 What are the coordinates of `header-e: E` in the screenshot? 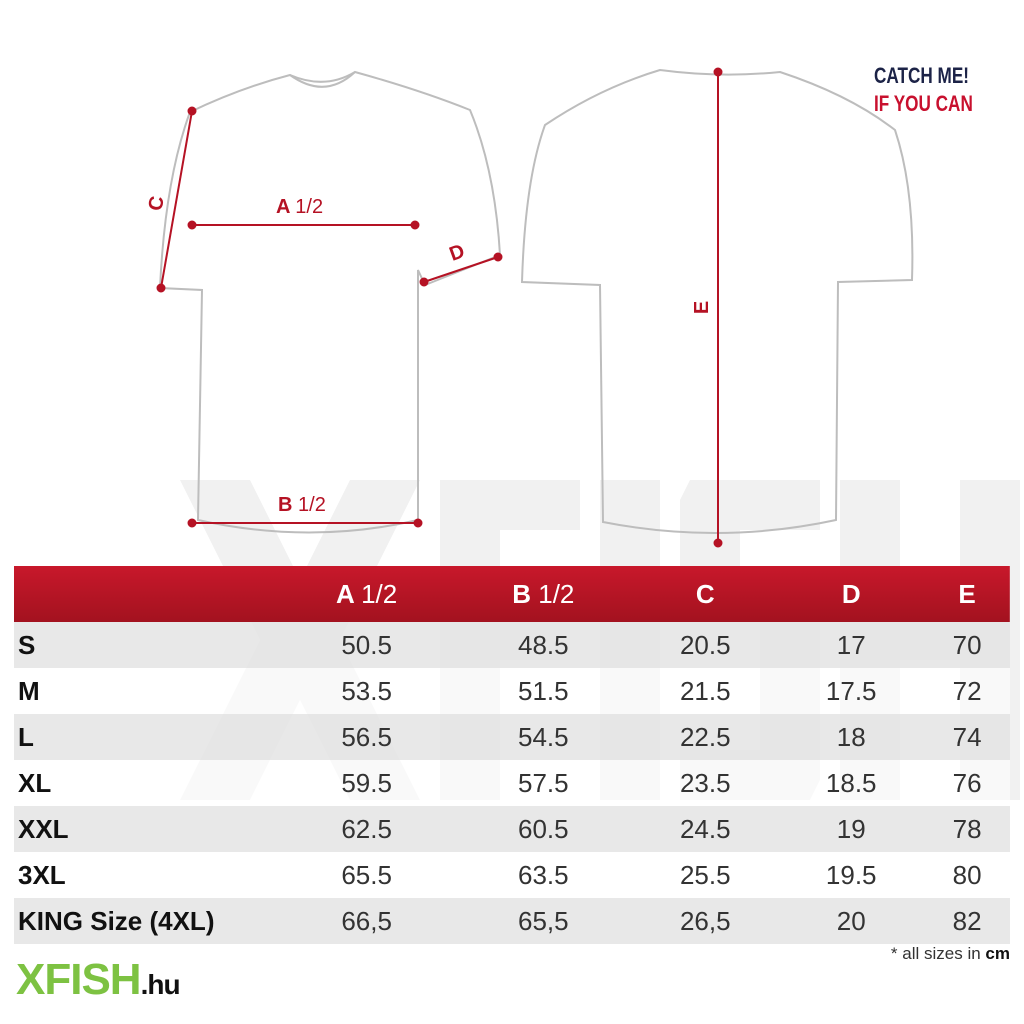 It's located at (967, 593).